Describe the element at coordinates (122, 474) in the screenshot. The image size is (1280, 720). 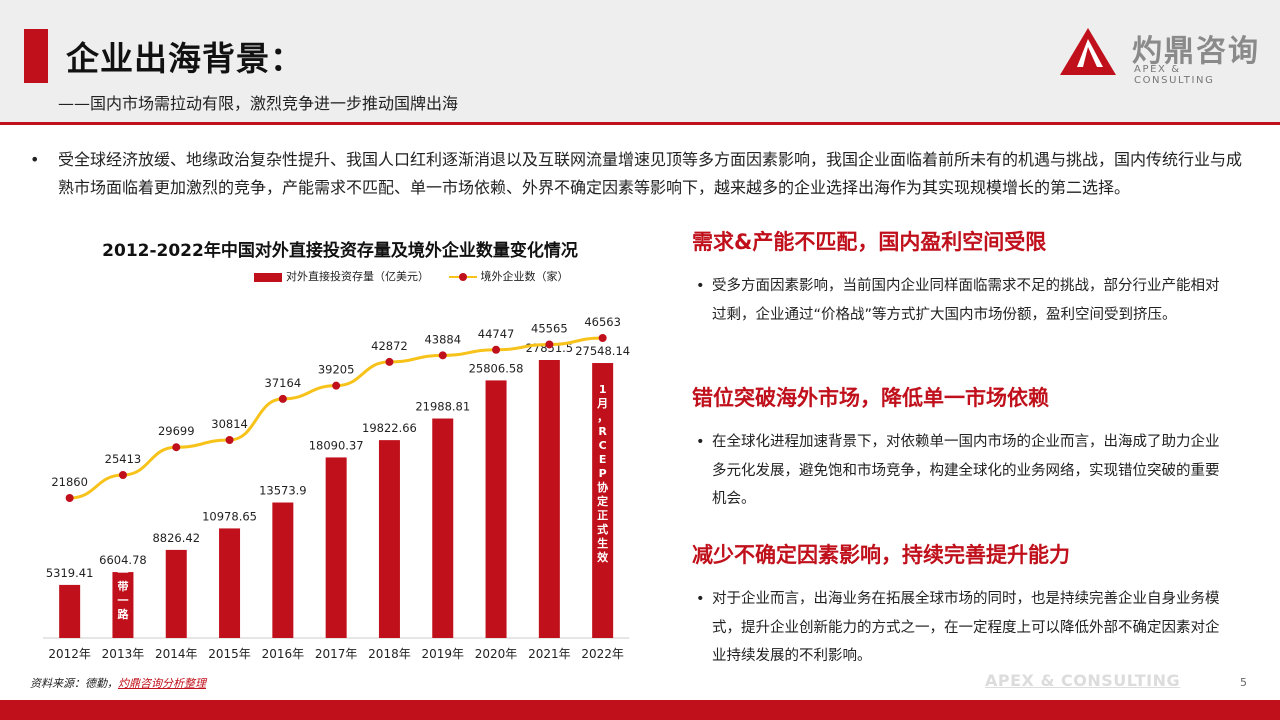
I see `line-point-2013年` at that location.